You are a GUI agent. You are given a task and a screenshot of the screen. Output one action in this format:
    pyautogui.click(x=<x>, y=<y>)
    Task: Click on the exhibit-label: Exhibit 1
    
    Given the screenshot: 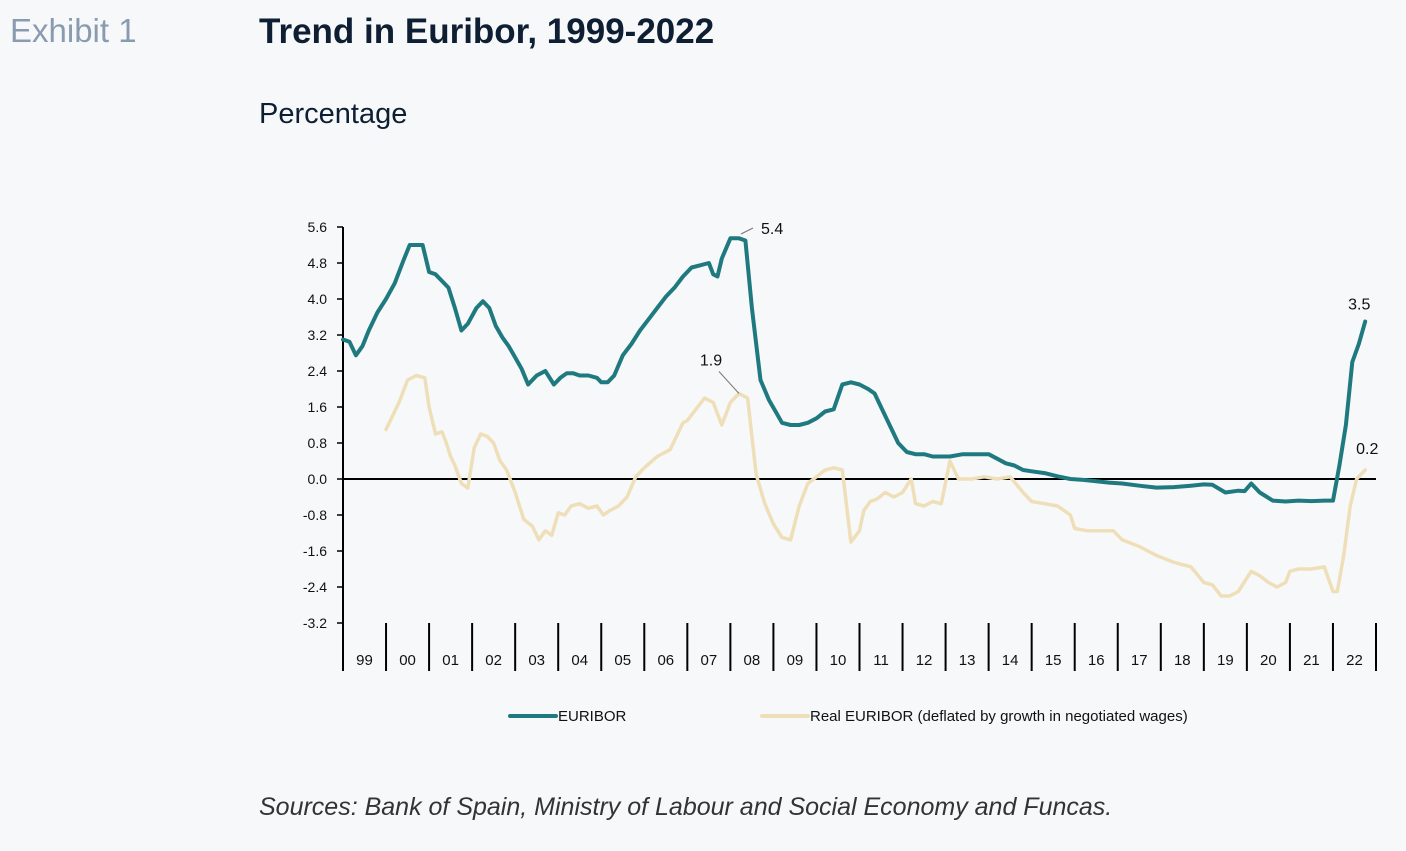 What is the action you would take?
    pyautogui.click(x=73, y=30)
    